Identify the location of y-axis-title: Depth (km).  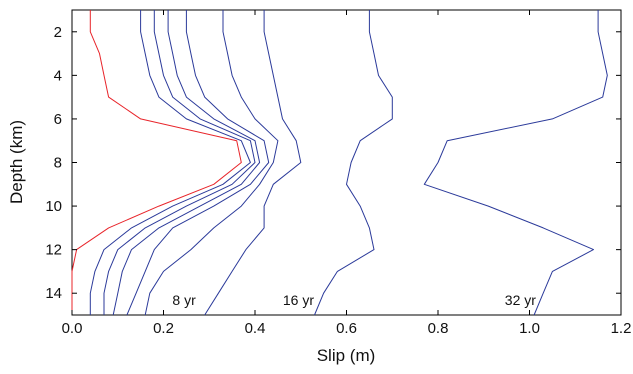
(16, 162).